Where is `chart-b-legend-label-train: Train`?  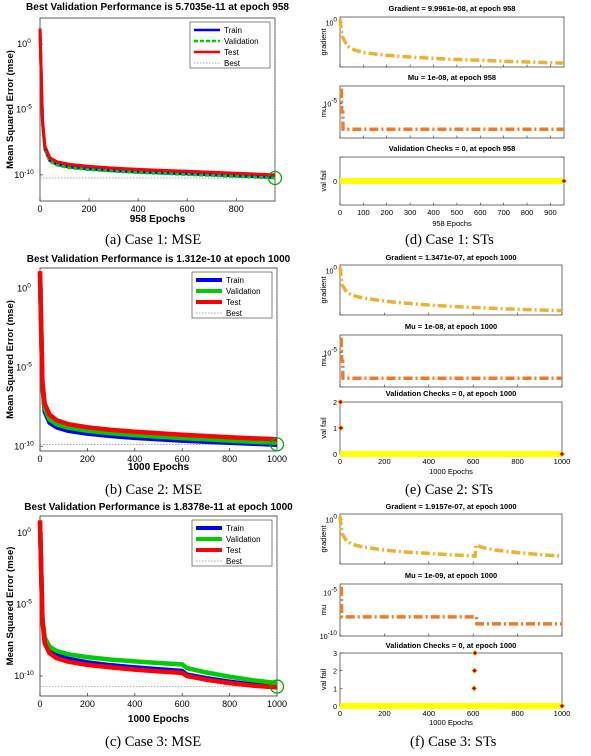 chart-b-legend-label-train: Train is located at coordinates (235, 280).